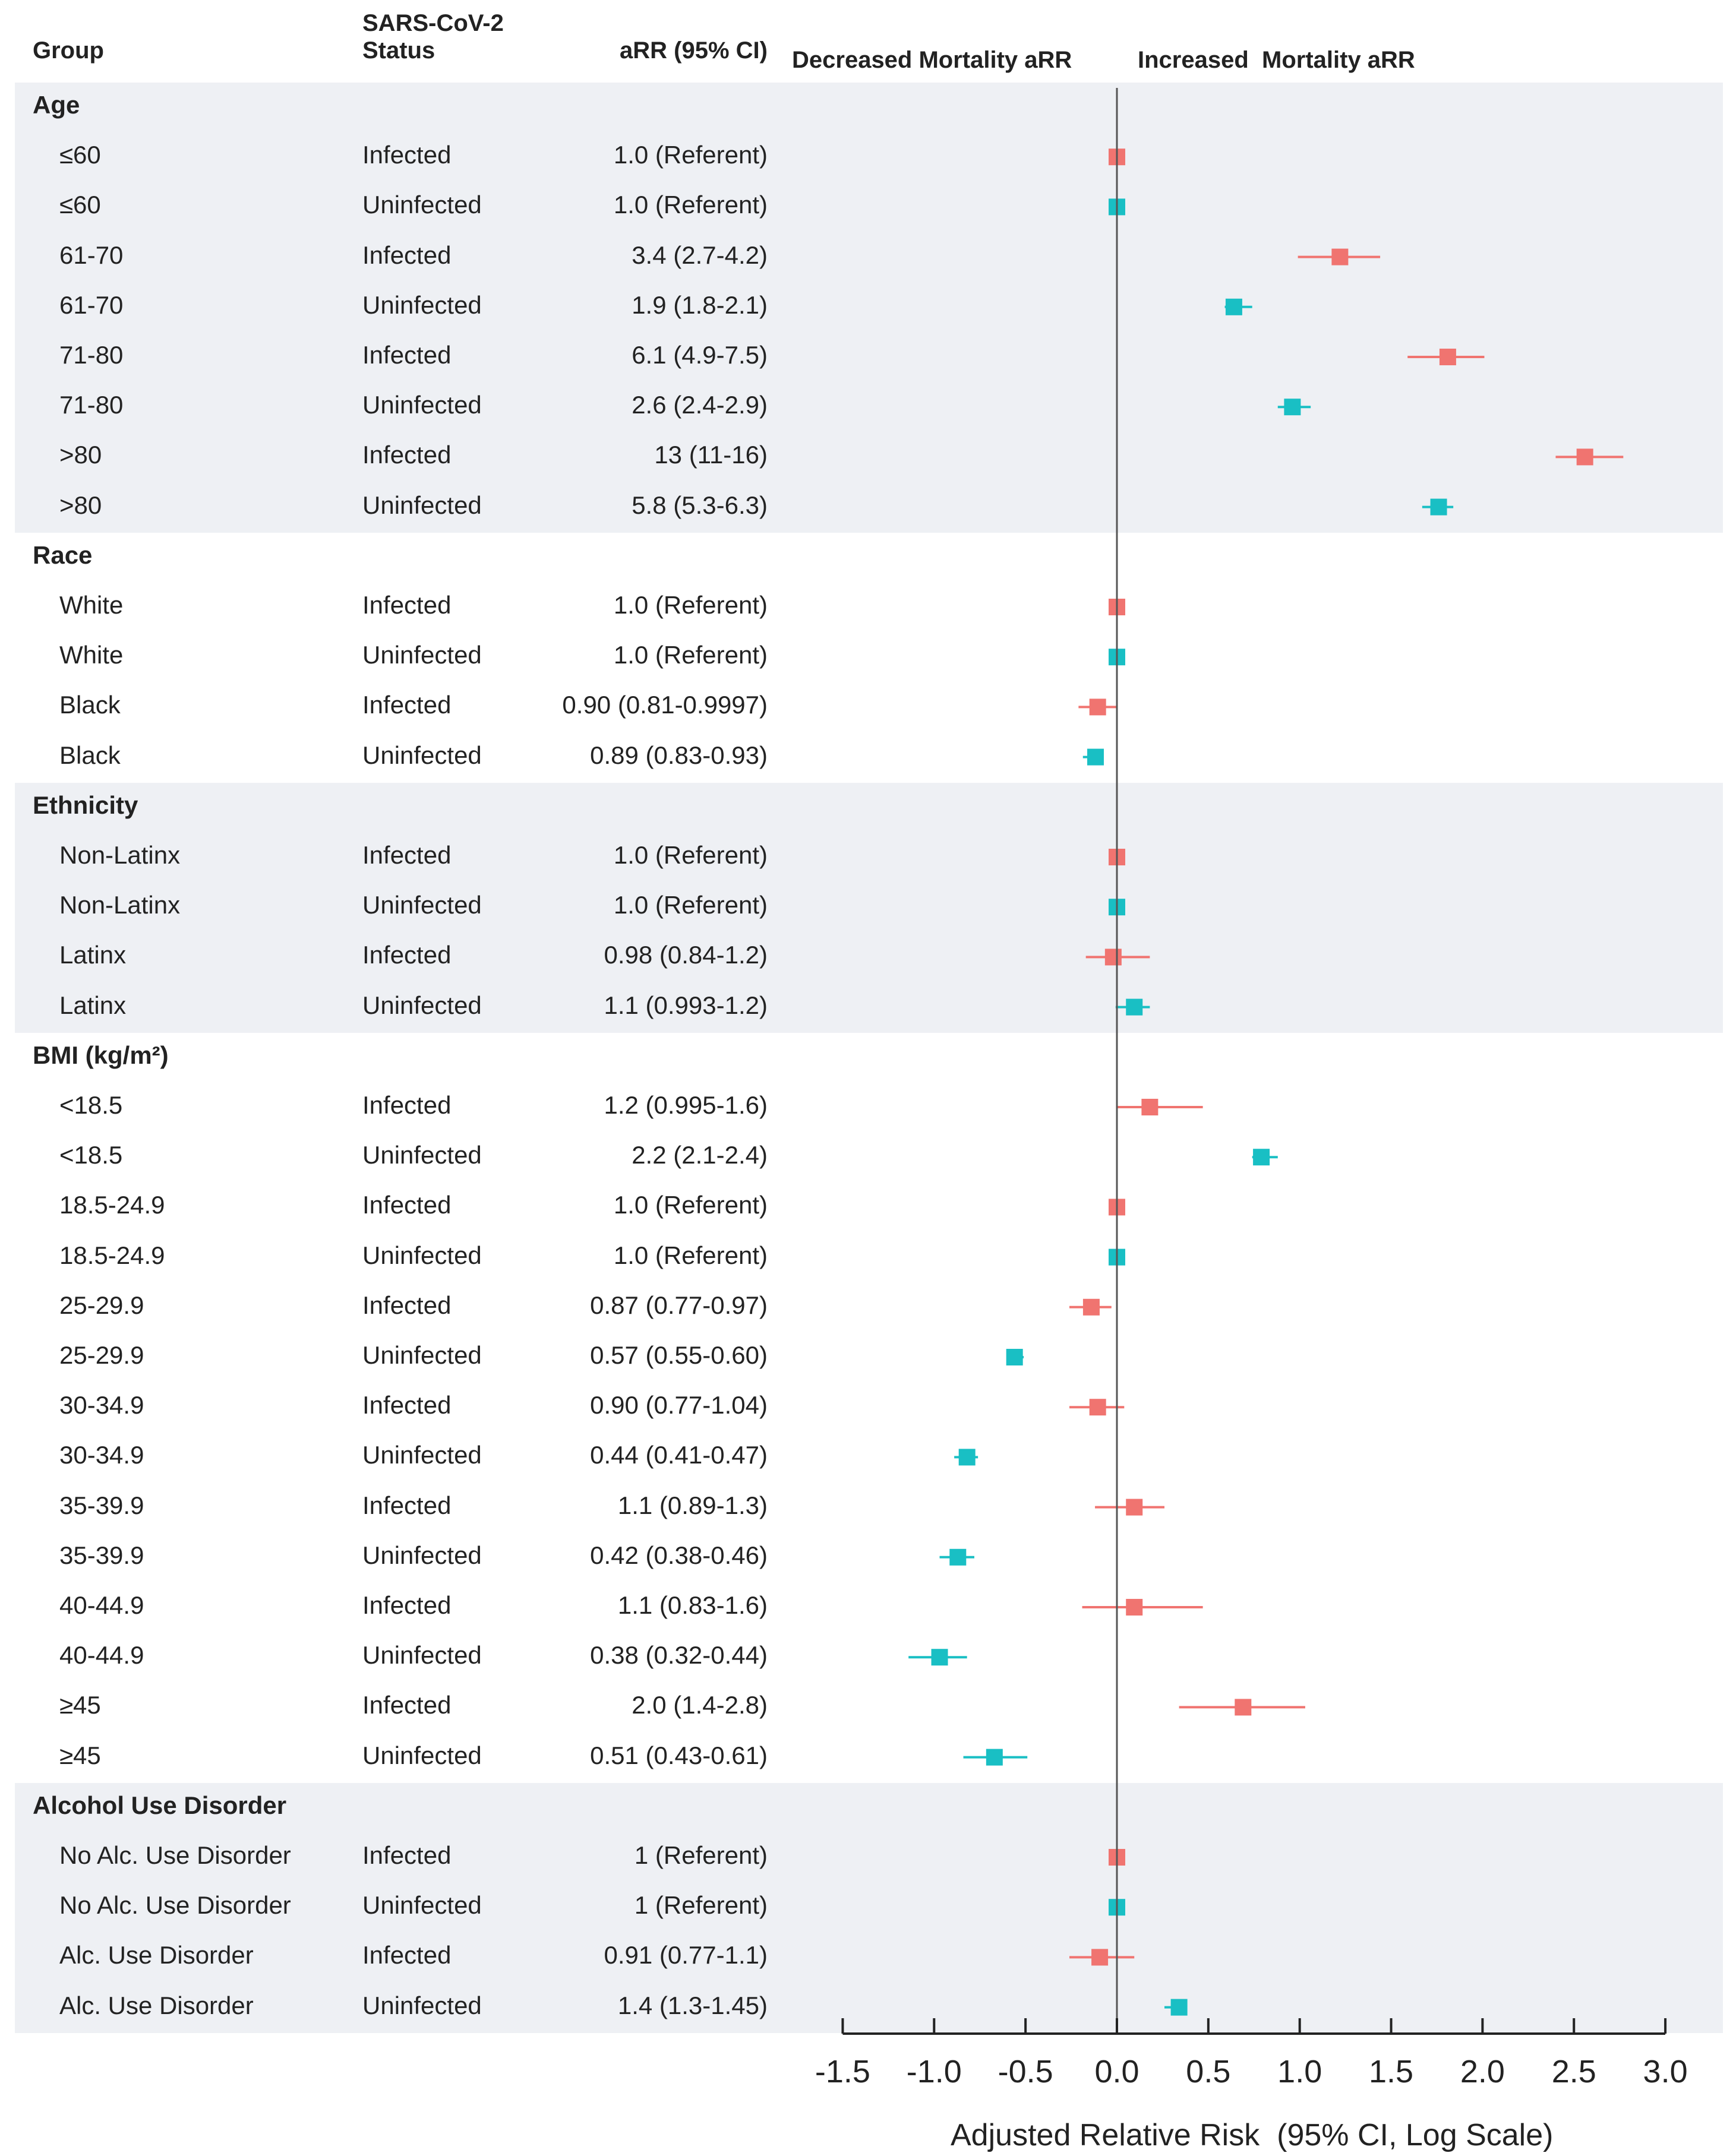 This screenshot has height=2156, width=1733. Describe the element at coordinates (101, 1405) in the screenshot. I see `row-group-label: 30-34.9` at that location.